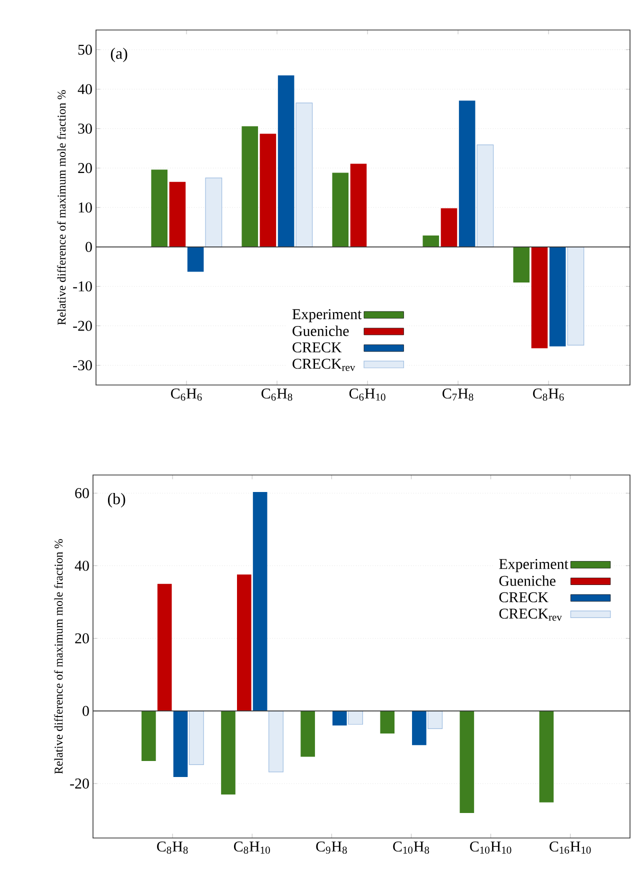  I want to click on x-tick-label: C$_{16}$H$_{10}$, so click(570, 848).